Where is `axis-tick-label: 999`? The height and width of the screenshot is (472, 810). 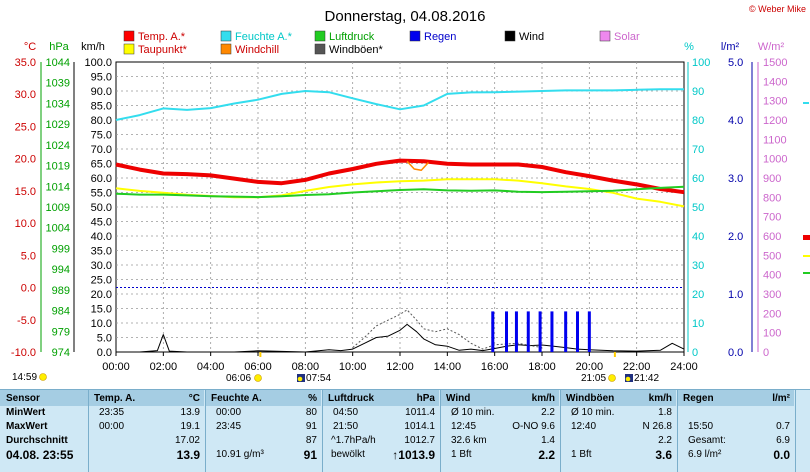
axis-tick-label: 999 is located at coordinates (61, 249).